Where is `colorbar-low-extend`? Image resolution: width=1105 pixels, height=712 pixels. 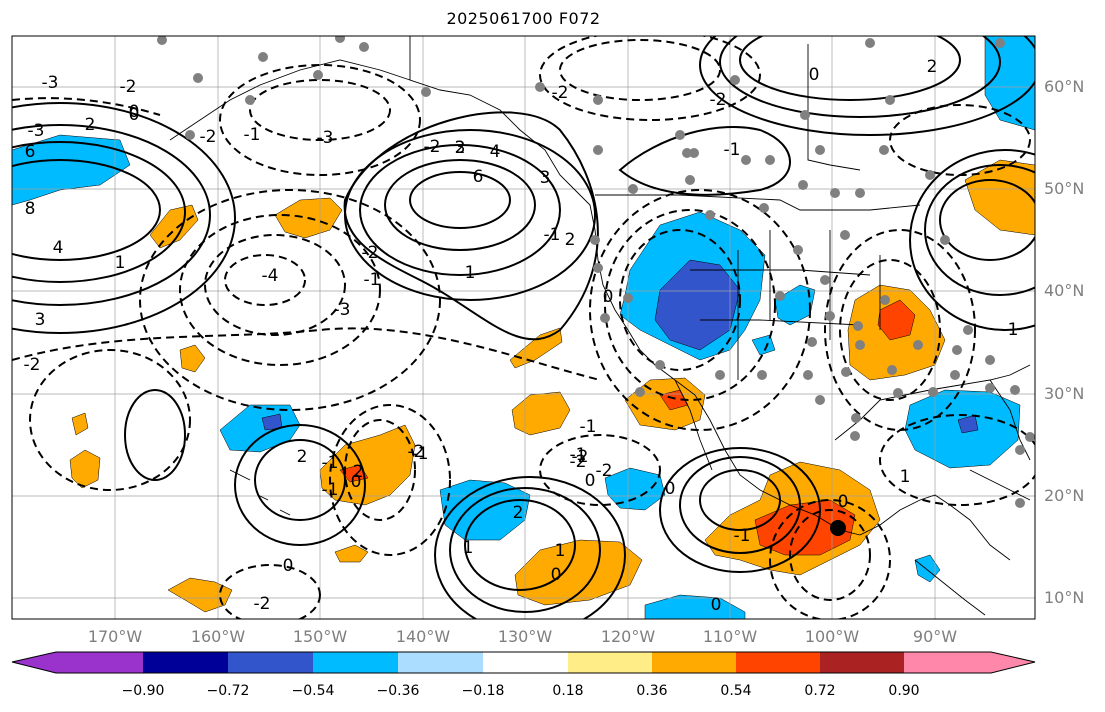
colorbar-low-extend is located at coordinates (34, 662).